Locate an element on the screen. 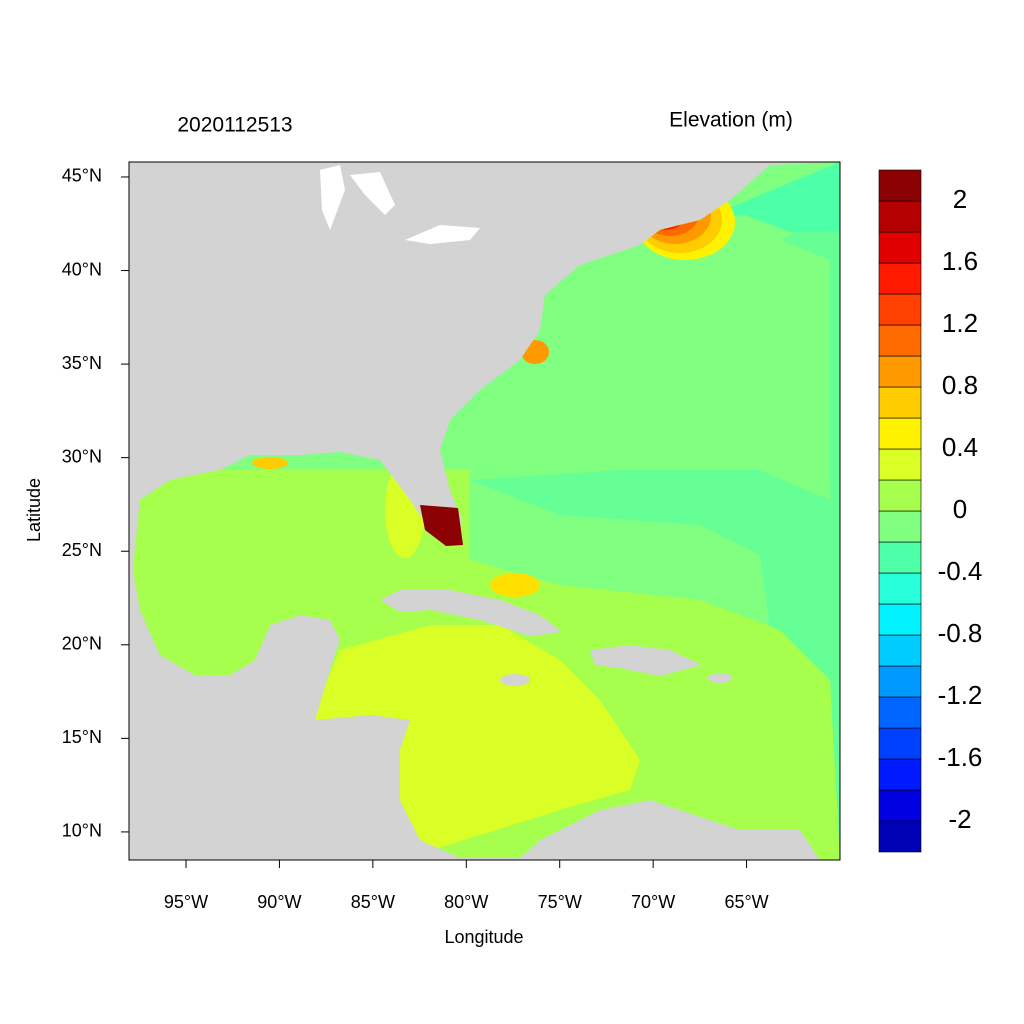 This screenshot has width=1024, height=1024. x-tick-label: 80°W is located at coordinates (466, 902).